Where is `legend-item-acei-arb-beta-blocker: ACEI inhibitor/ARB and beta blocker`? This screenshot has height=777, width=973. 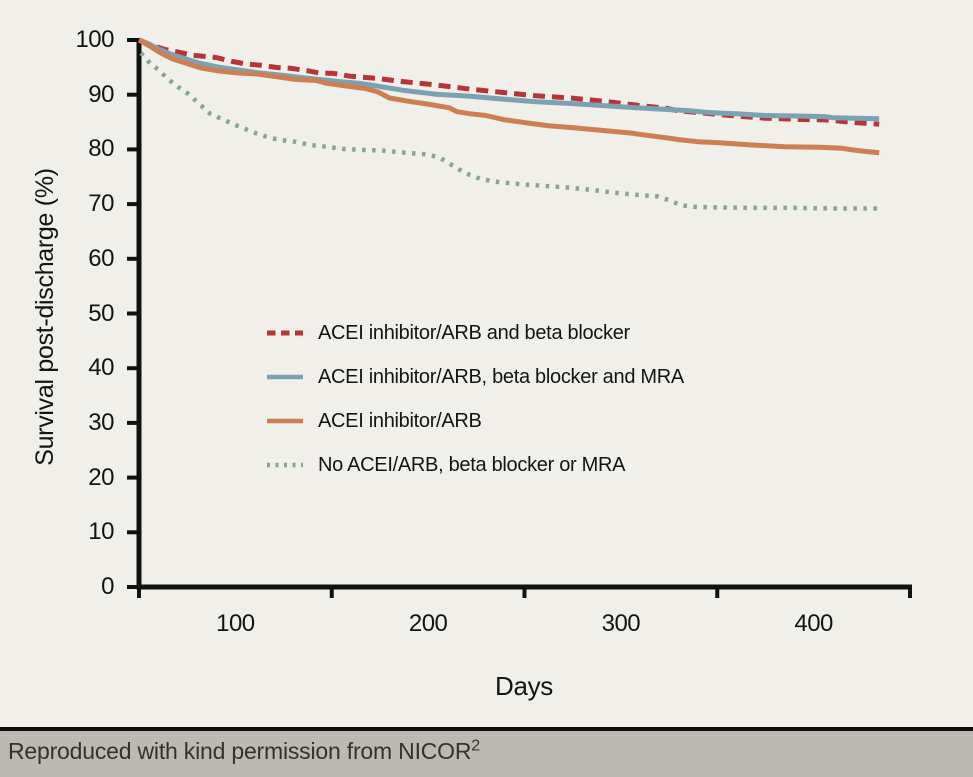 legend-item-acei-arb-beta-blocker: ACEI inhibitor/ARB and beta blocker is located at coordinates (475, 333).